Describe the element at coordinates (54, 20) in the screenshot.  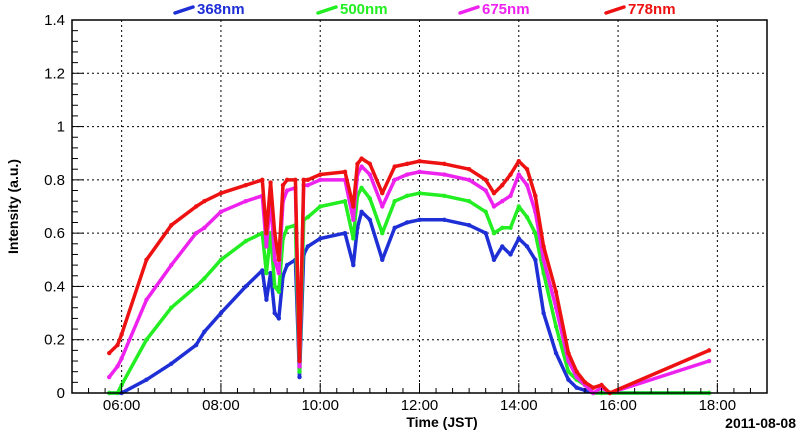
I see `y-tick-label: 1.4` at that location.